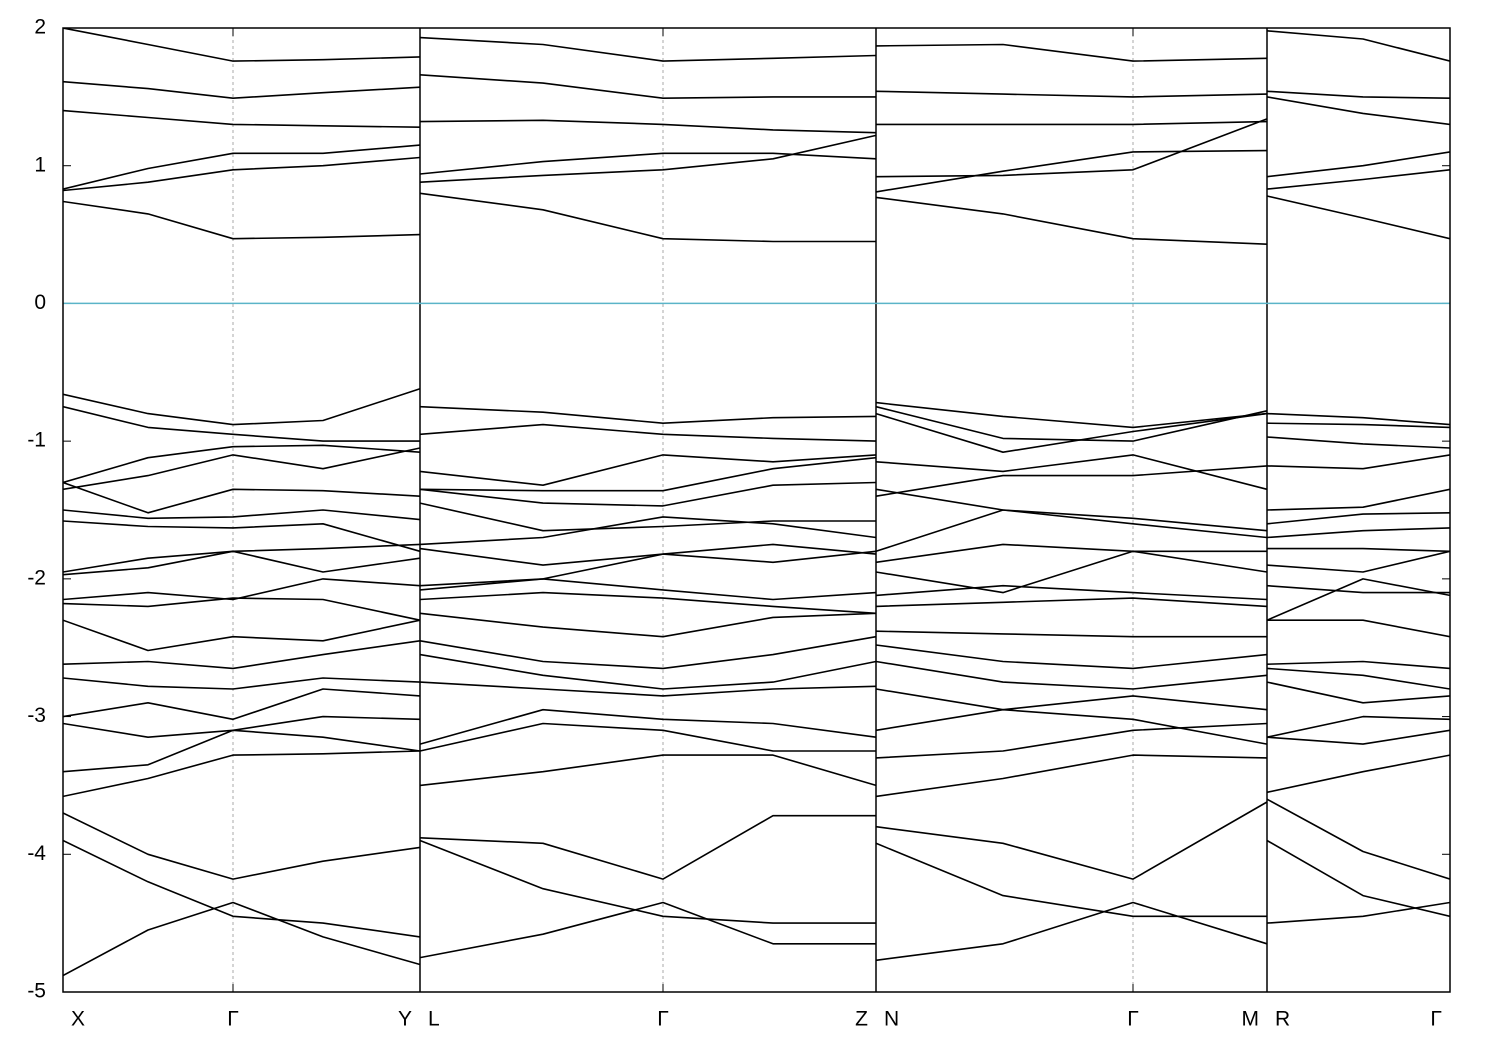  I want to click on x-tick-label: M, so click(1251, 1019).